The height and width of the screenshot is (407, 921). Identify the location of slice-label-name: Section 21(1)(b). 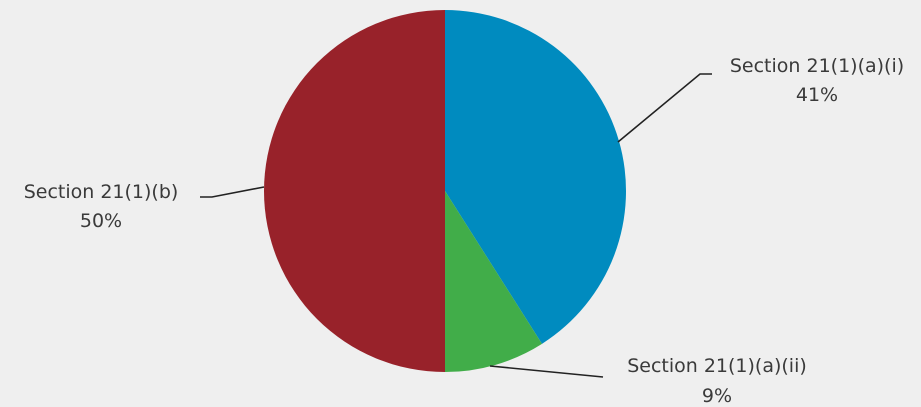
(101, 192).